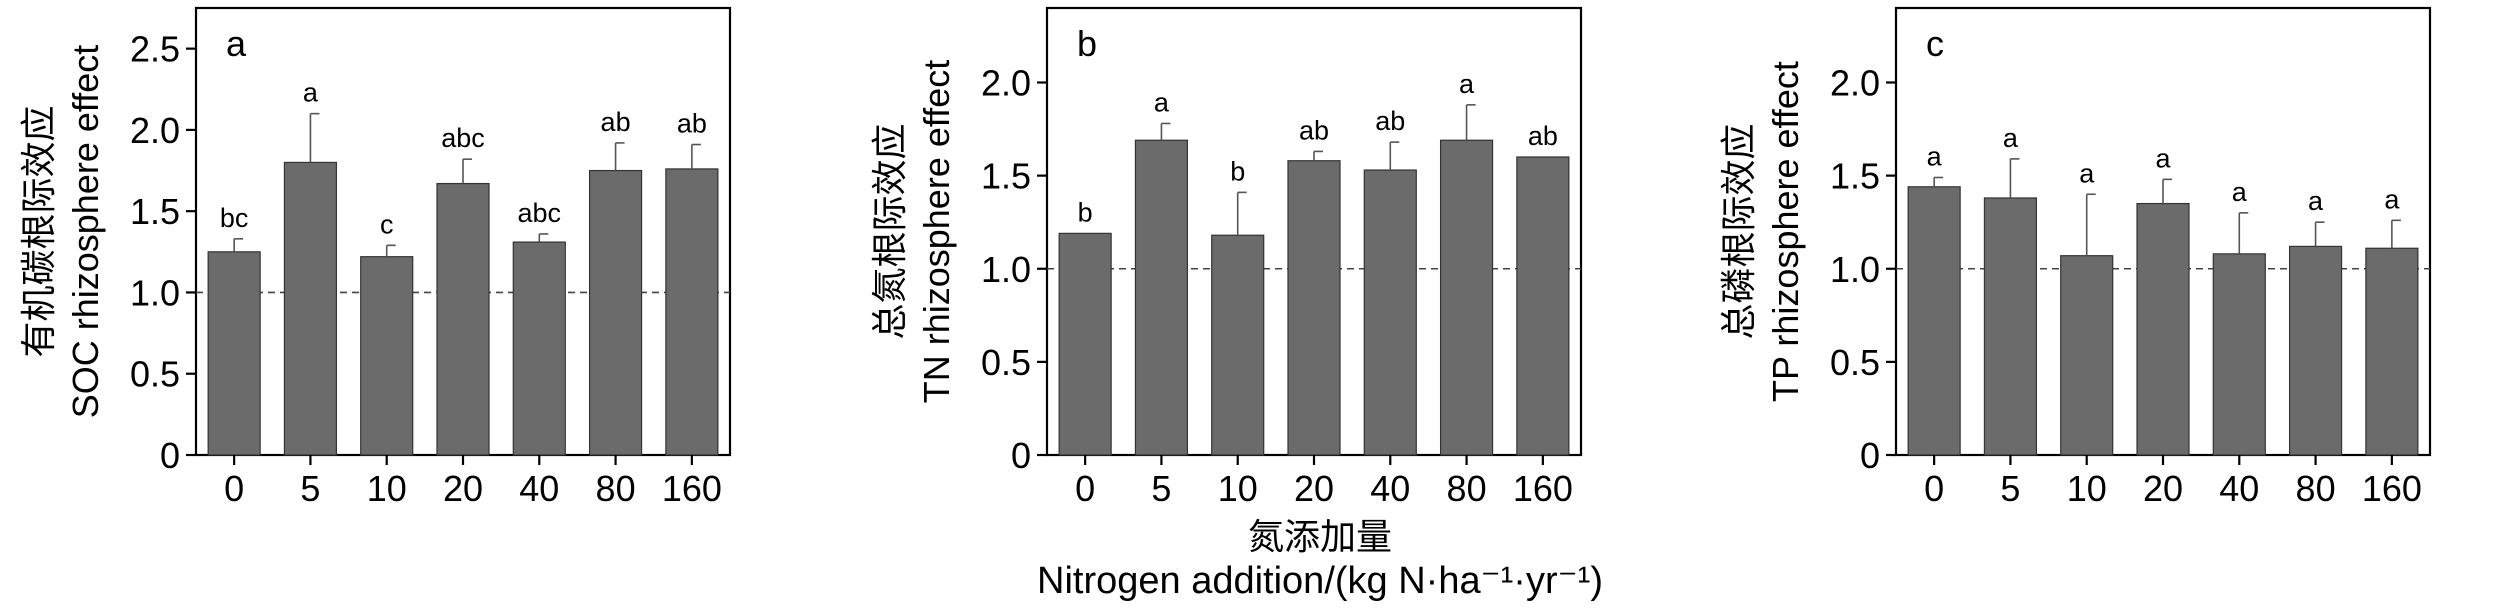 This screenshot has width=2519, height=614. What do you see at coordinates (2392, 488) in the screenshot?
I see `x-tick-label-c: 160` at bounding box center [2392, 488].